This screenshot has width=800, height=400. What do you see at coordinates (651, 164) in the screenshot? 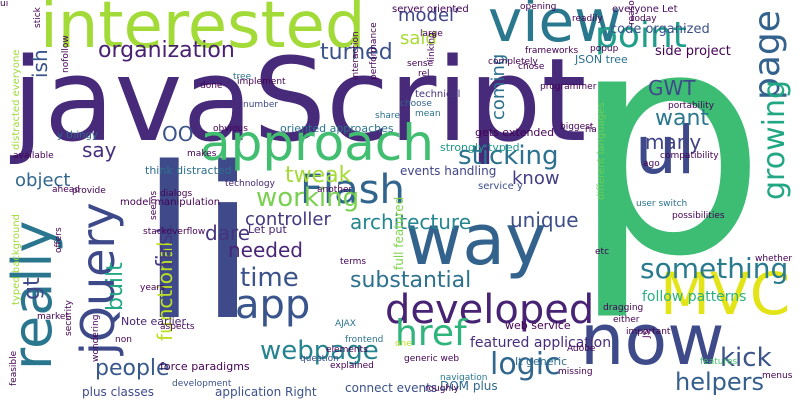
I see `cloud-word: ago` at bounding box center [651, 164].